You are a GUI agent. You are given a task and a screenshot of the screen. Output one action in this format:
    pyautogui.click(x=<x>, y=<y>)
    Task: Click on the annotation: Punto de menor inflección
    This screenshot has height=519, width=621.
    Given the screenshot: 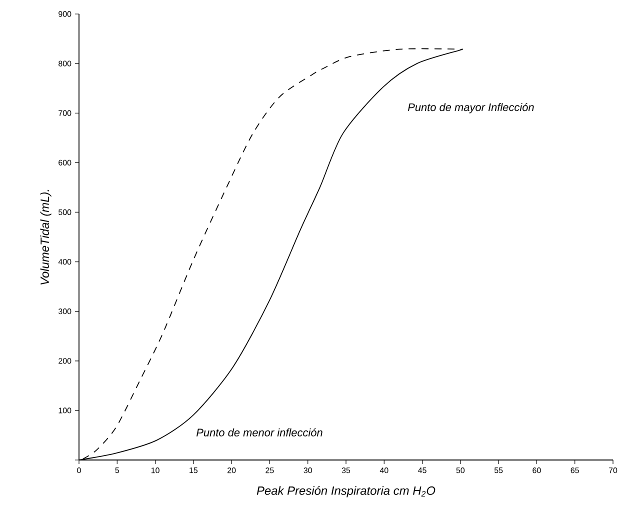 What is the action you would take?
    pyautogui.click(x=259, y=432)
    